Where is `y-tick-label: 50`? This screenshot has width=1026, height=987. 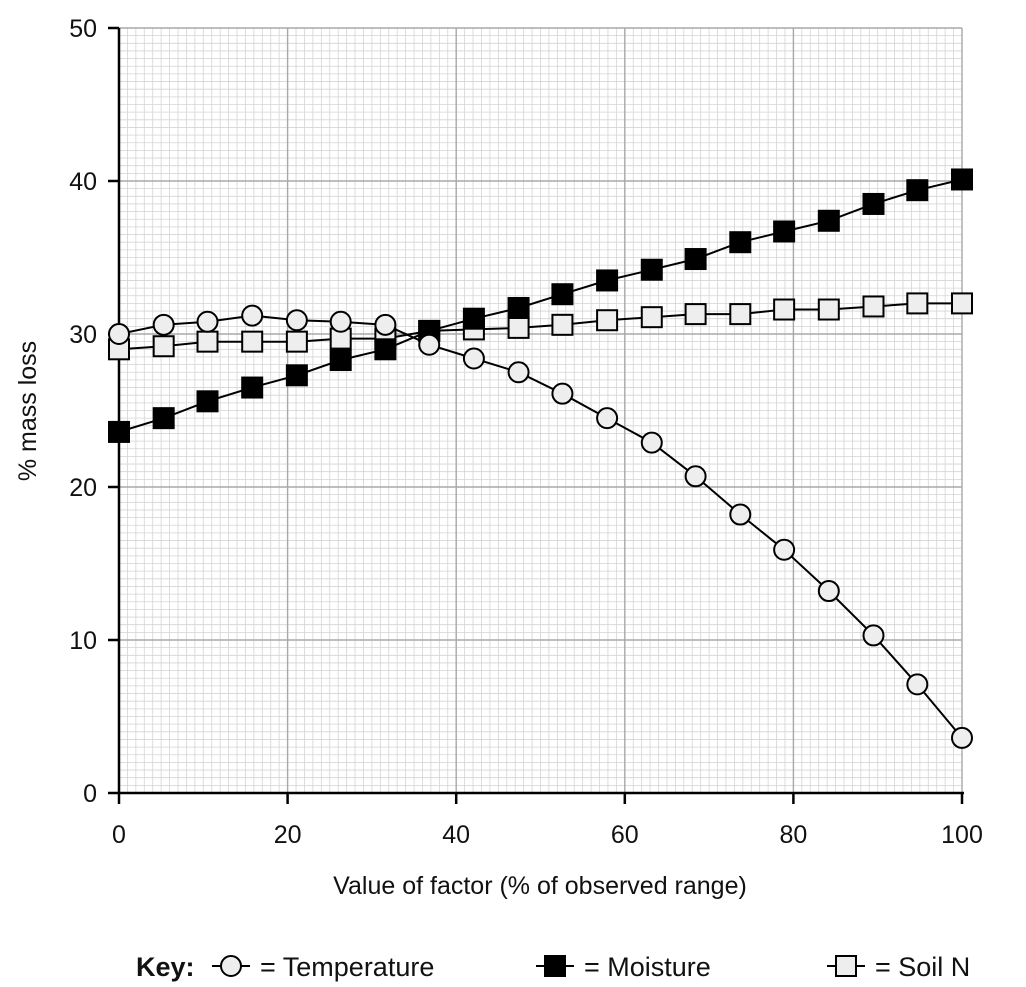 y-tick-label: 50 is located at coordinates (83, 29).